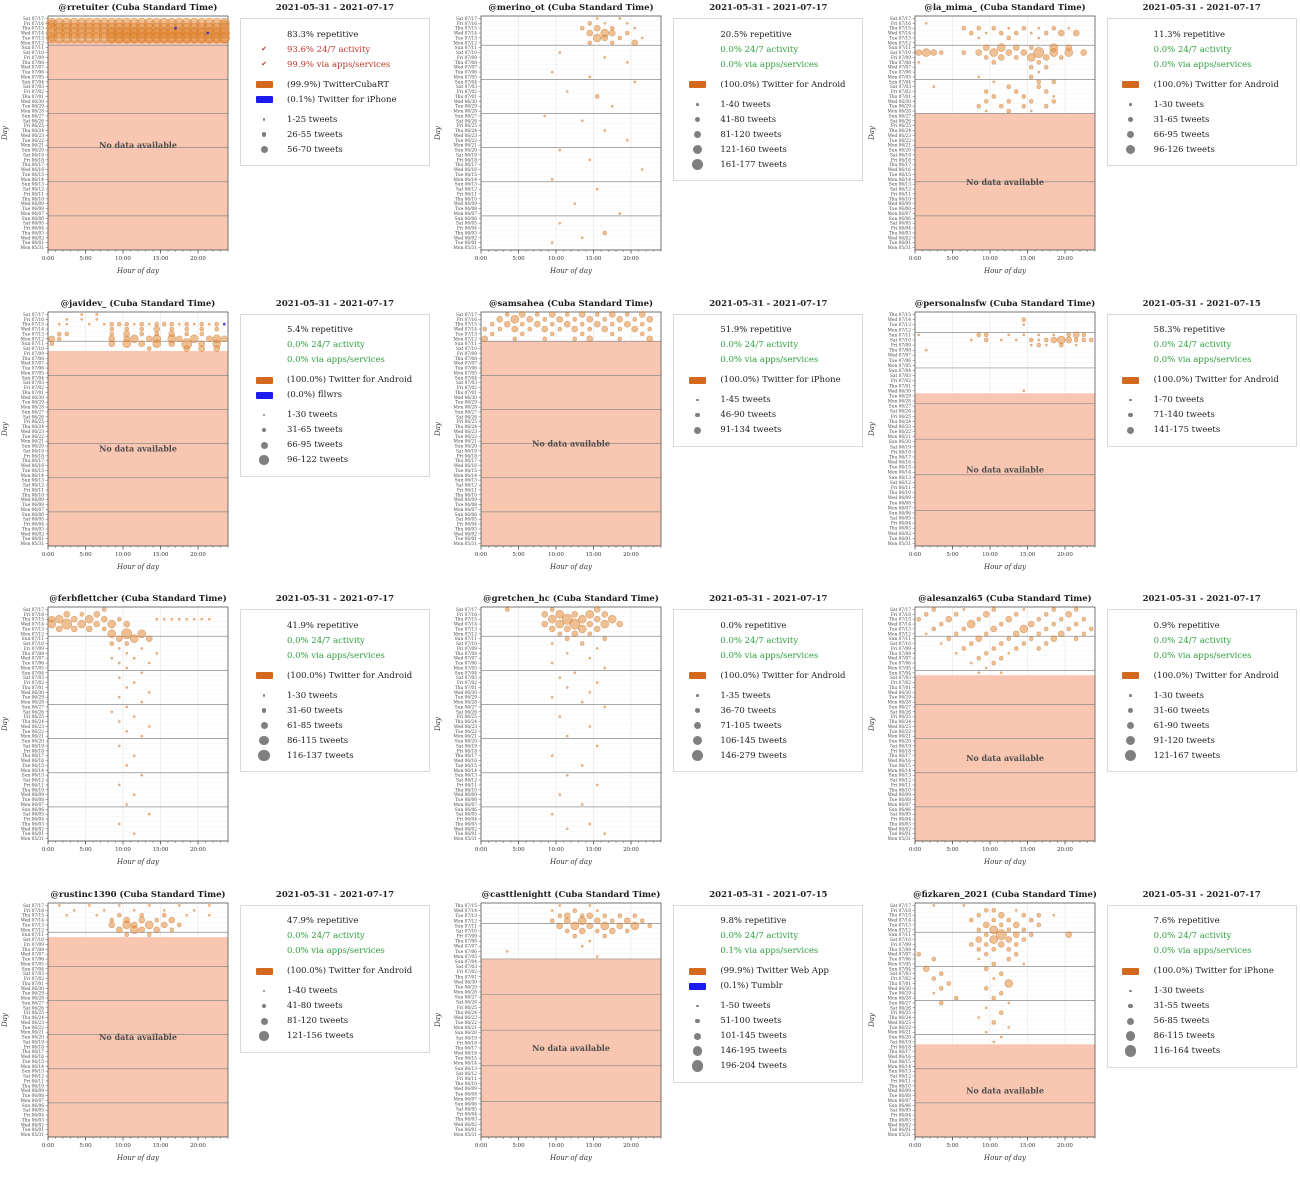 This screenshot has width=1300, height=1182. Describe the element at coordinates (334, 991) in the screenshot. I see `size-legend-row: 1-40 tweets` at that location.